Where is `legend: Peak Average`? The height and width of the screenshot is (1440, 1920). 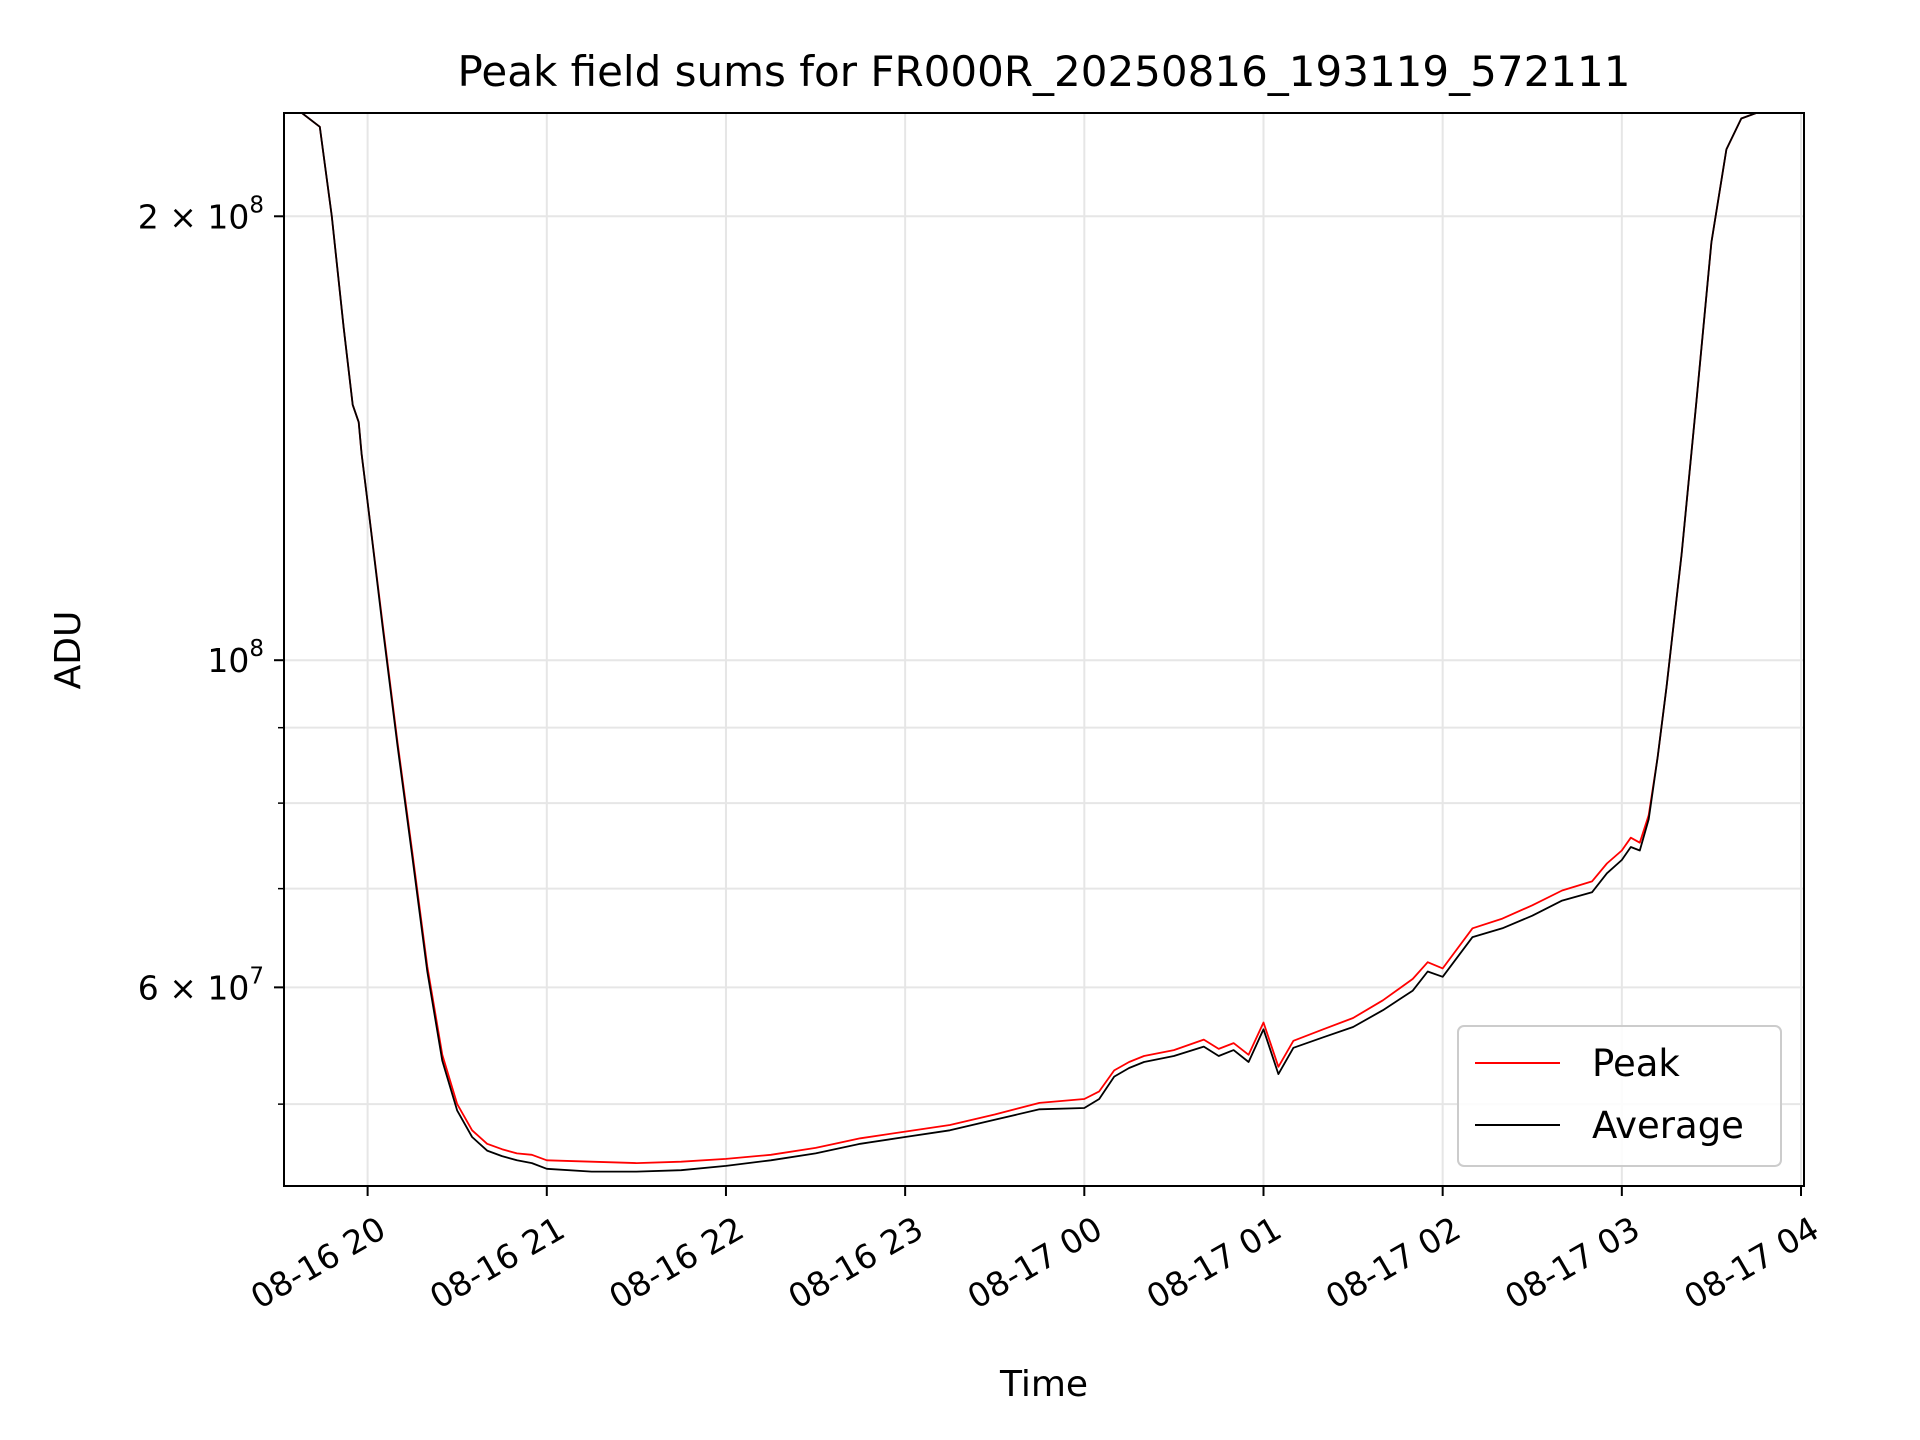
legend: Peak Average is located at coordinates (1619, 1096).